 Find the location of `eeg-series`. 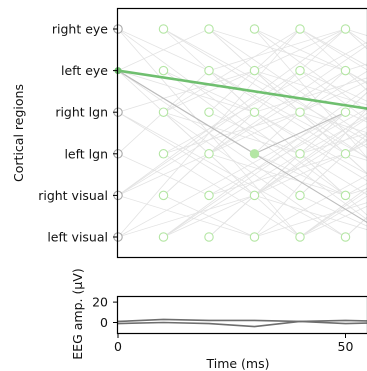

eeg-series is located at coordinates (242, 323).